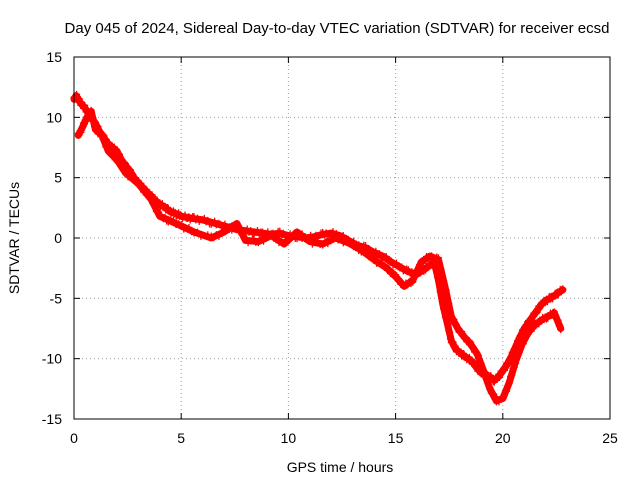 This screenshot has width=640, height=480. I want to click on x-tick-label: 5, so click(181, 438).